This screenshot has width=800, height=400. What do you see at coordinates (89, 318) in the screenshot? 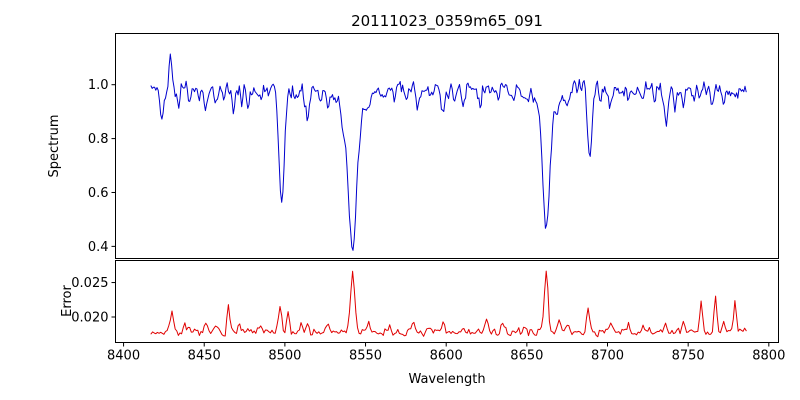
I see `error-y-tick-label: 0.020` at bounding box center [89, 318].